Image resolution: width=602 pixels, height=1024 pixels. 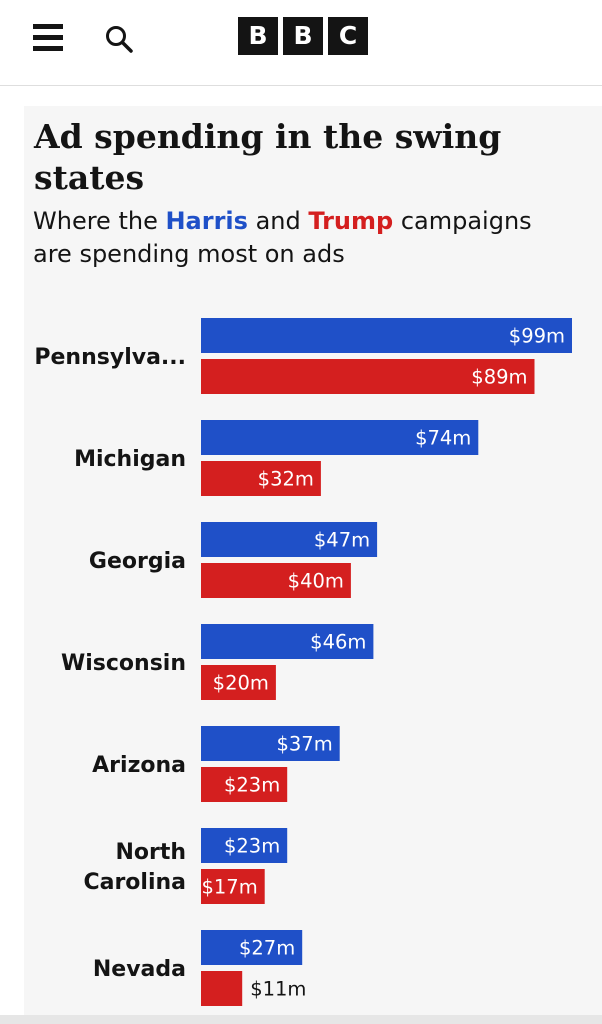 I want to click on trump-value-label: $40m, so click(x=316, y=581).